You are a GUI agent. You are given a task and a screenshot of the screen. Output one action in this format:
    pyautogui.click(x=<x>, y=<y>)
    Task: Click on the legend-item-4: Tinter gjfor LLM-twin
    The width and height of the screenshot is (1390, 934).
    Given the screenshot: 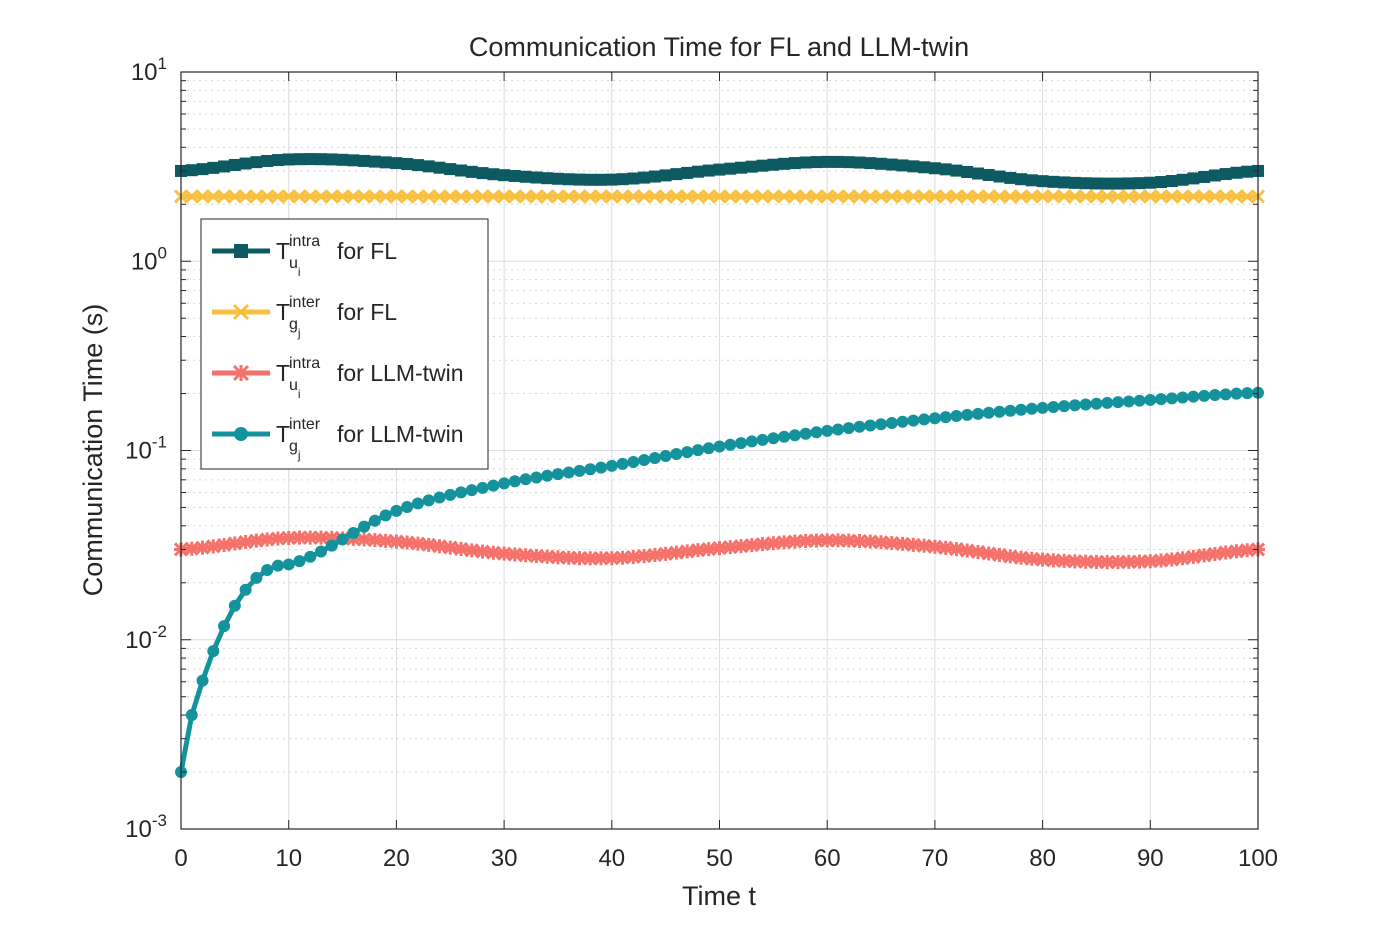 What is the action you would take?
    pyautogui.click(x=338, y=439)
    